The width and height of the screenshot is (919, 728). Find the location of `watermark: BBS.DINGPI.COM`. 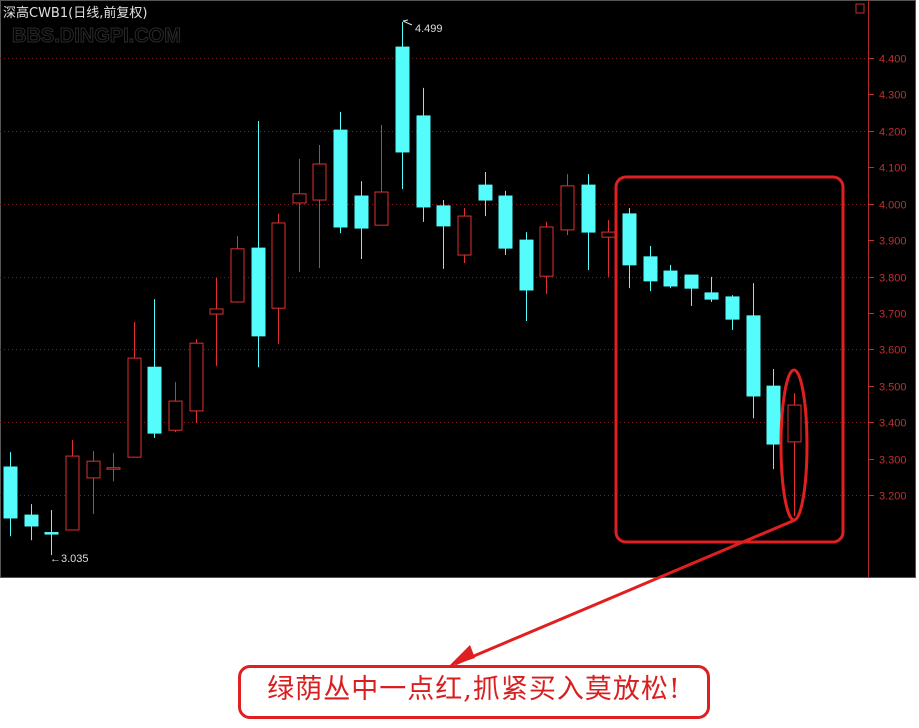

watermark: BBS.DINGPI.COM is located at coordinates (96, 36).